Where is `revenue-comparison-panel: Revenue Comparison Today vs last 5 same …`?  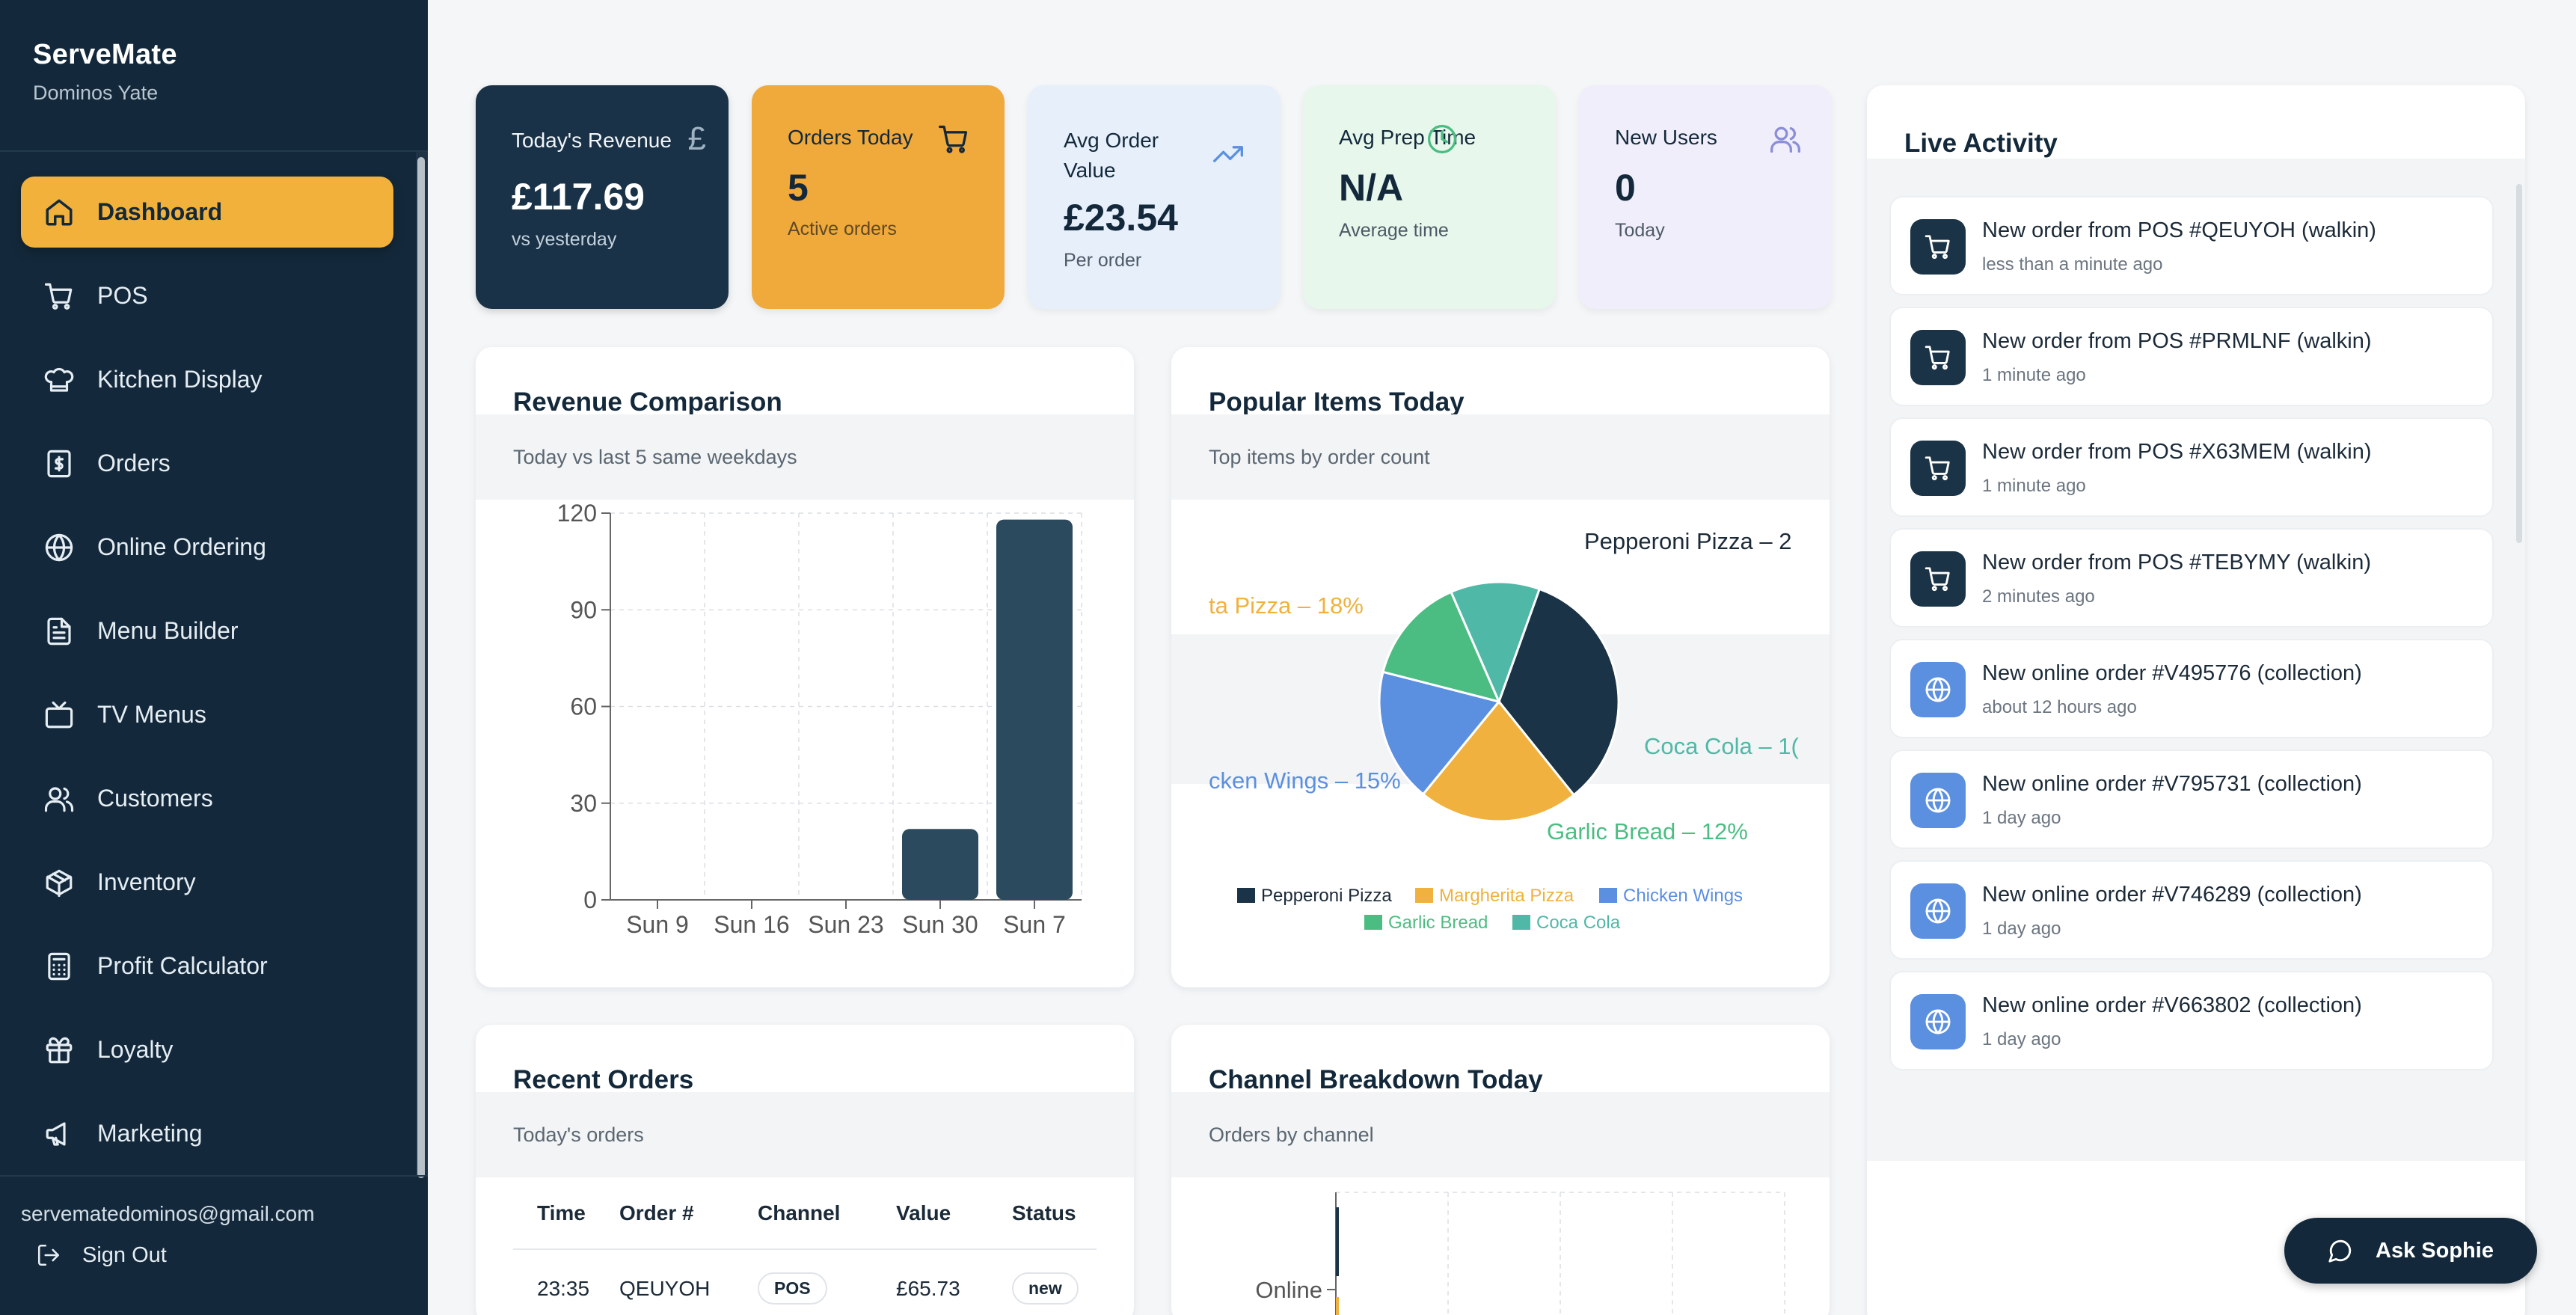
revenue-comparison-panel: Revenue Comparison Today vs last 5 same … is located at coordinates (805, 667).